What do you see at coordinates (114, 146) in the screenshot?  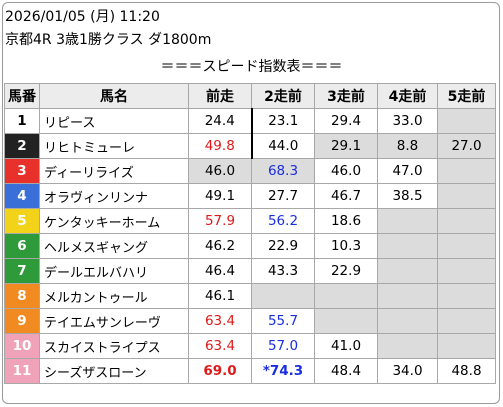 I see `horse-name: リヒトミューレ` at bounding box center [114, 146].